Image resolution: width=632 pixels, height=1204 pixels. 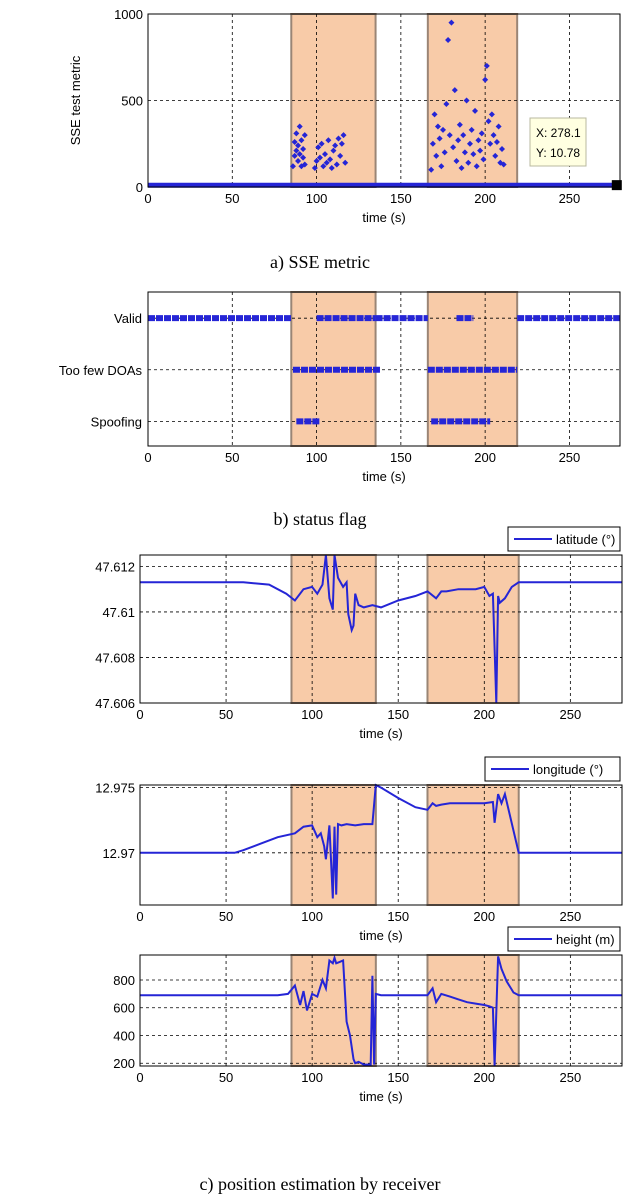 What do you see at coordinates (124, 1008) in the screenshot?
I see `y-tick-label: 600` at bounding box center [124, 1008].